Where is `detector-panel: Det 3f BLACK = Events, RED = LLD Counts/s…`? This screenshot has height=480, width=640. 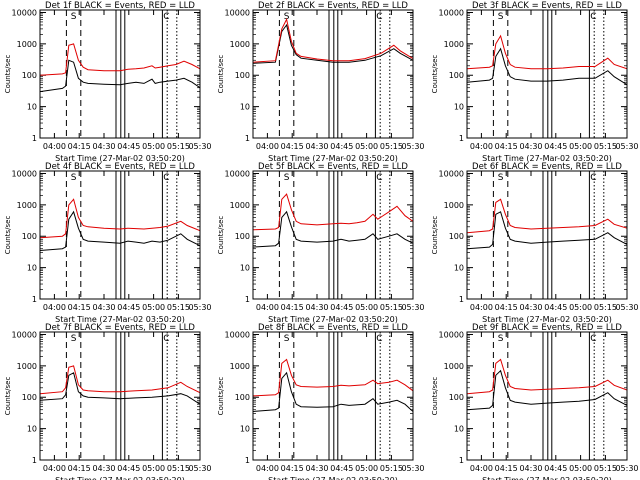
detector-panel: Det 3f BLACK = Events, RED = LLD Counts/s… is located at coordinates (535, 82).